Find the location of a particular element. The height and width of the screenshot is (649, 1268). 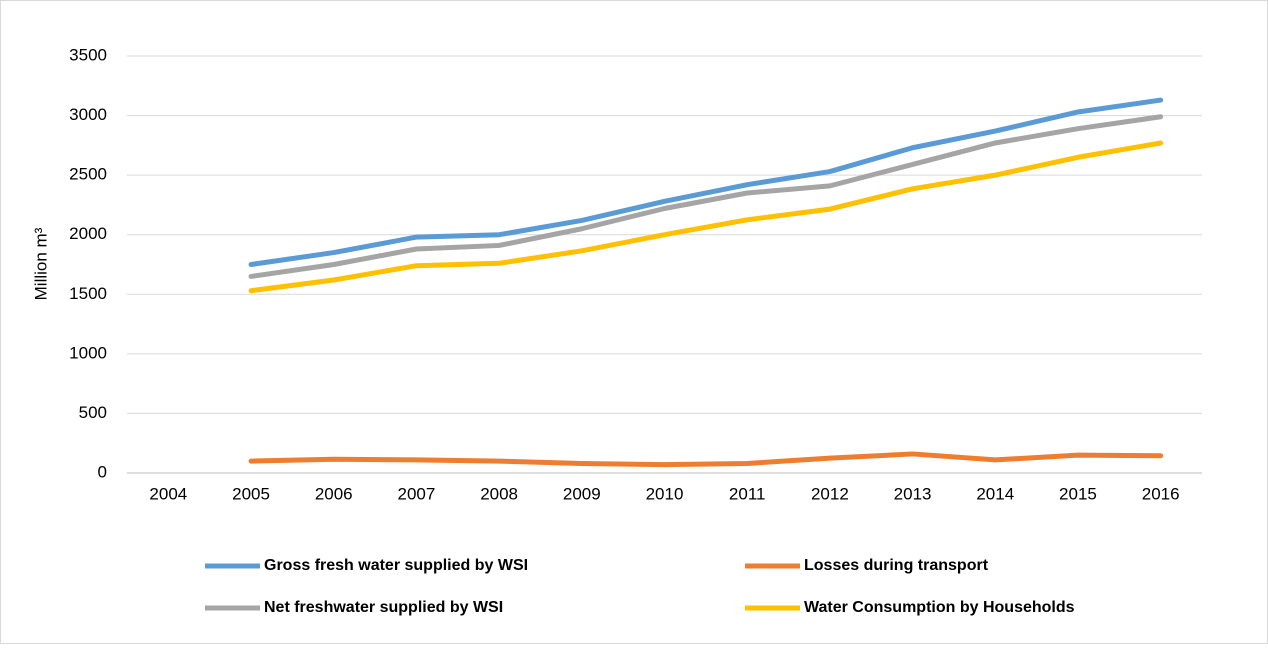

y-tick-label: 3500 is located at coordinates (88, 54).